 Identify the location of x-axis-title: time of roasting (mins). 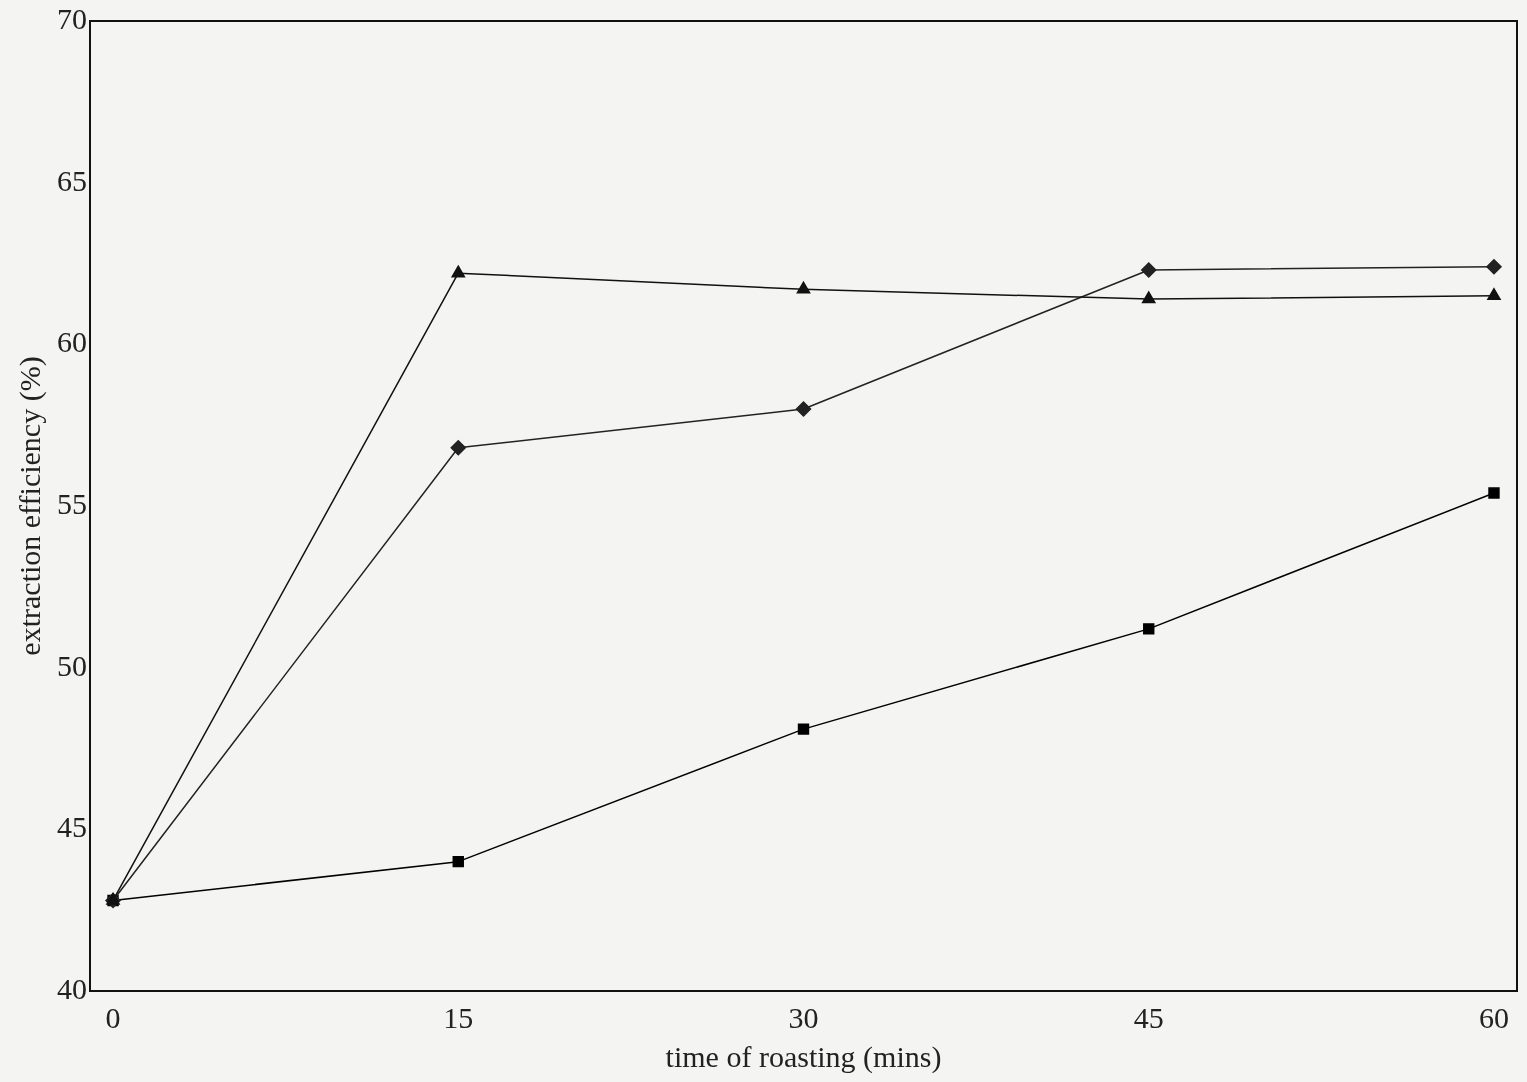
(803, 1056).